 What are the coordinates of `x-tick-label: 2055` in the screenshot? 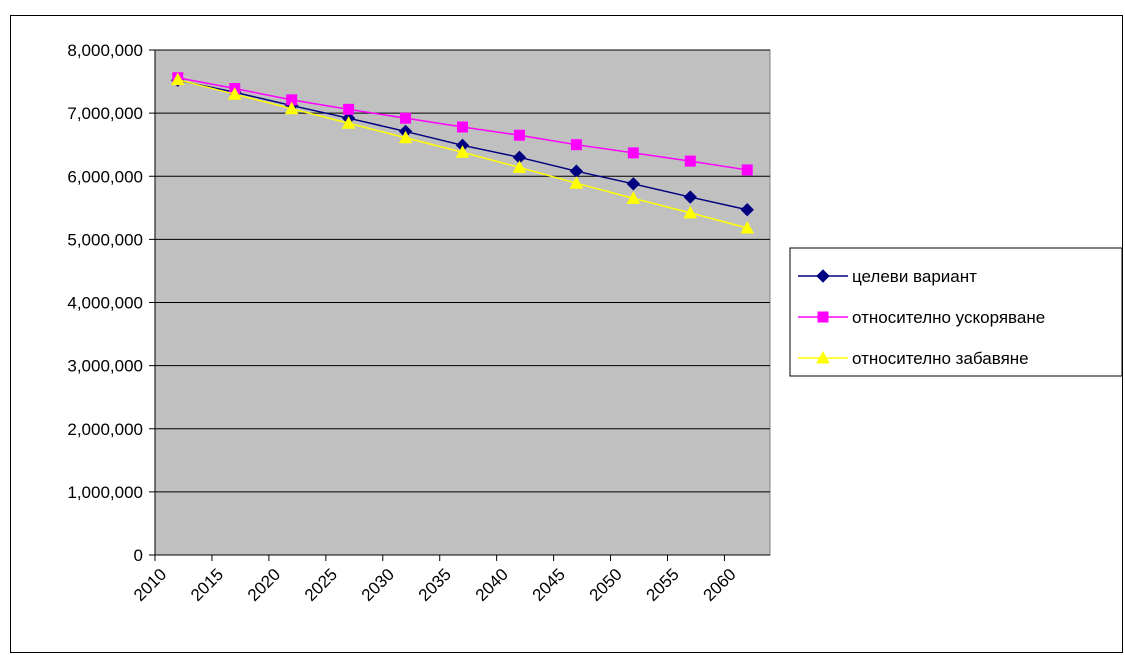 It's located at (663, 585).